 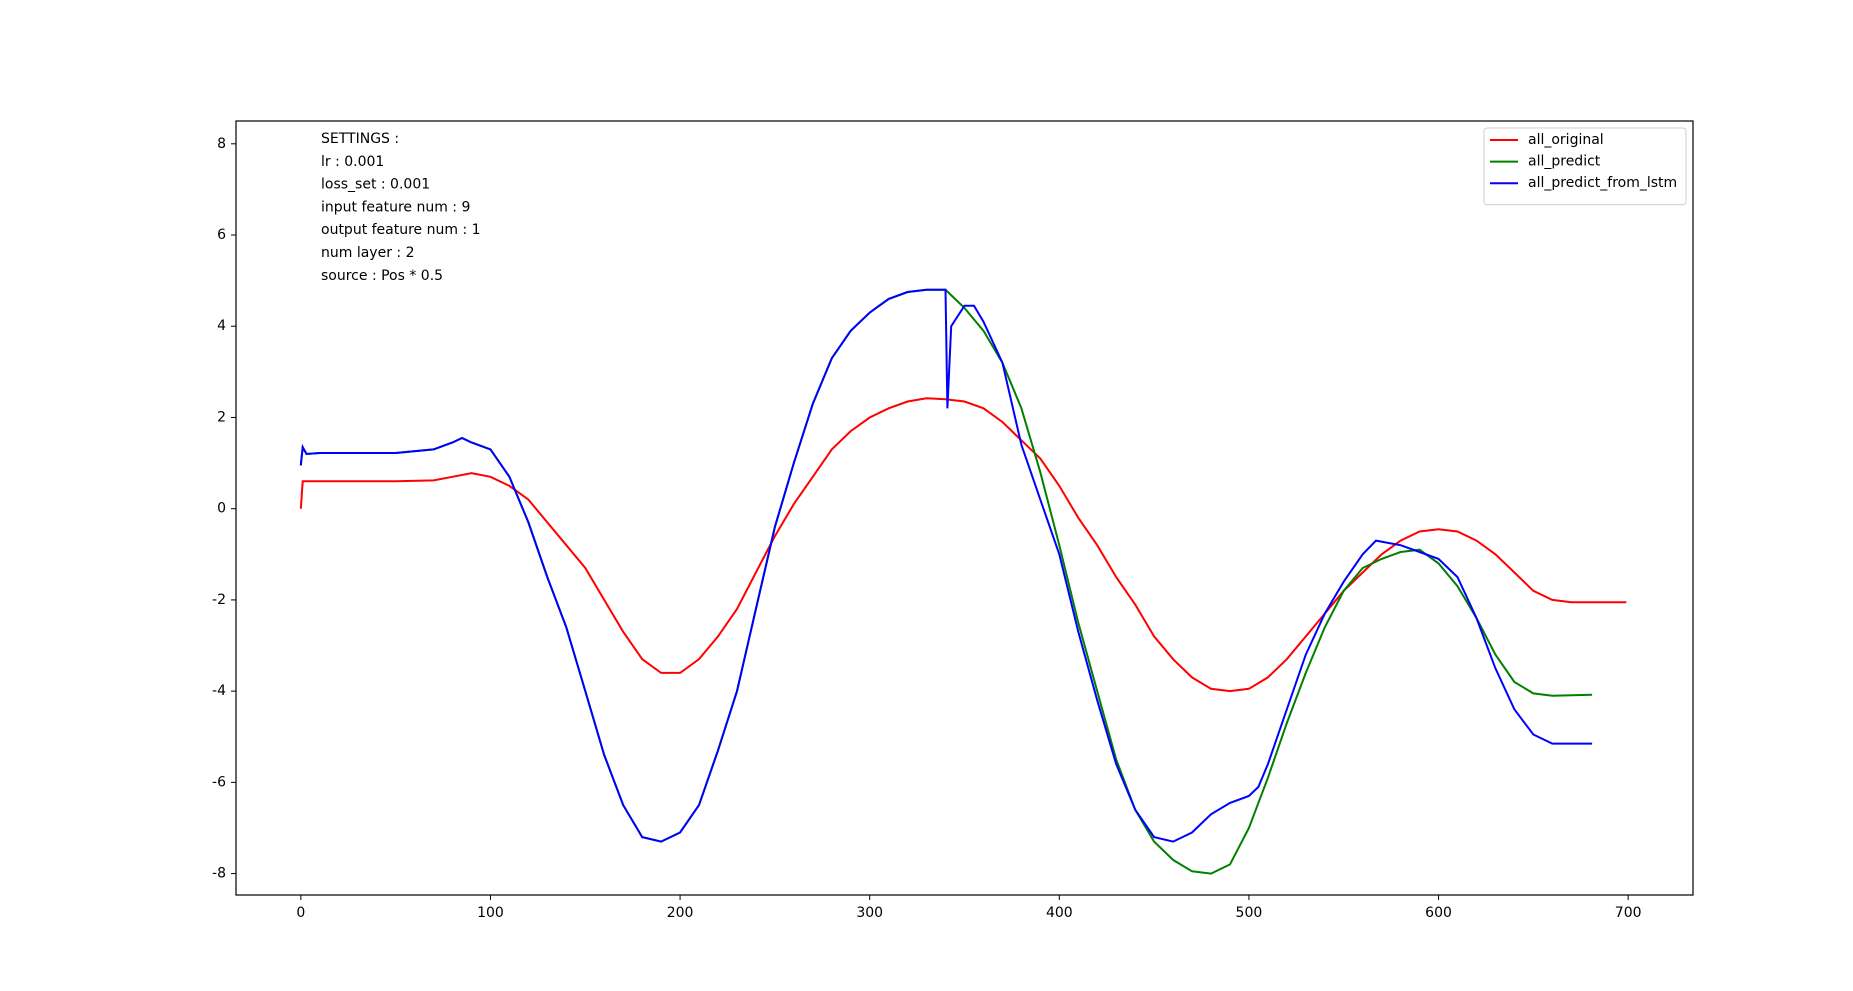 What do you see at coordinates (1602, 183) in the screenshot?
I see `legend-label: all_predict_from_lstm` at bounding box center [1602, 183].